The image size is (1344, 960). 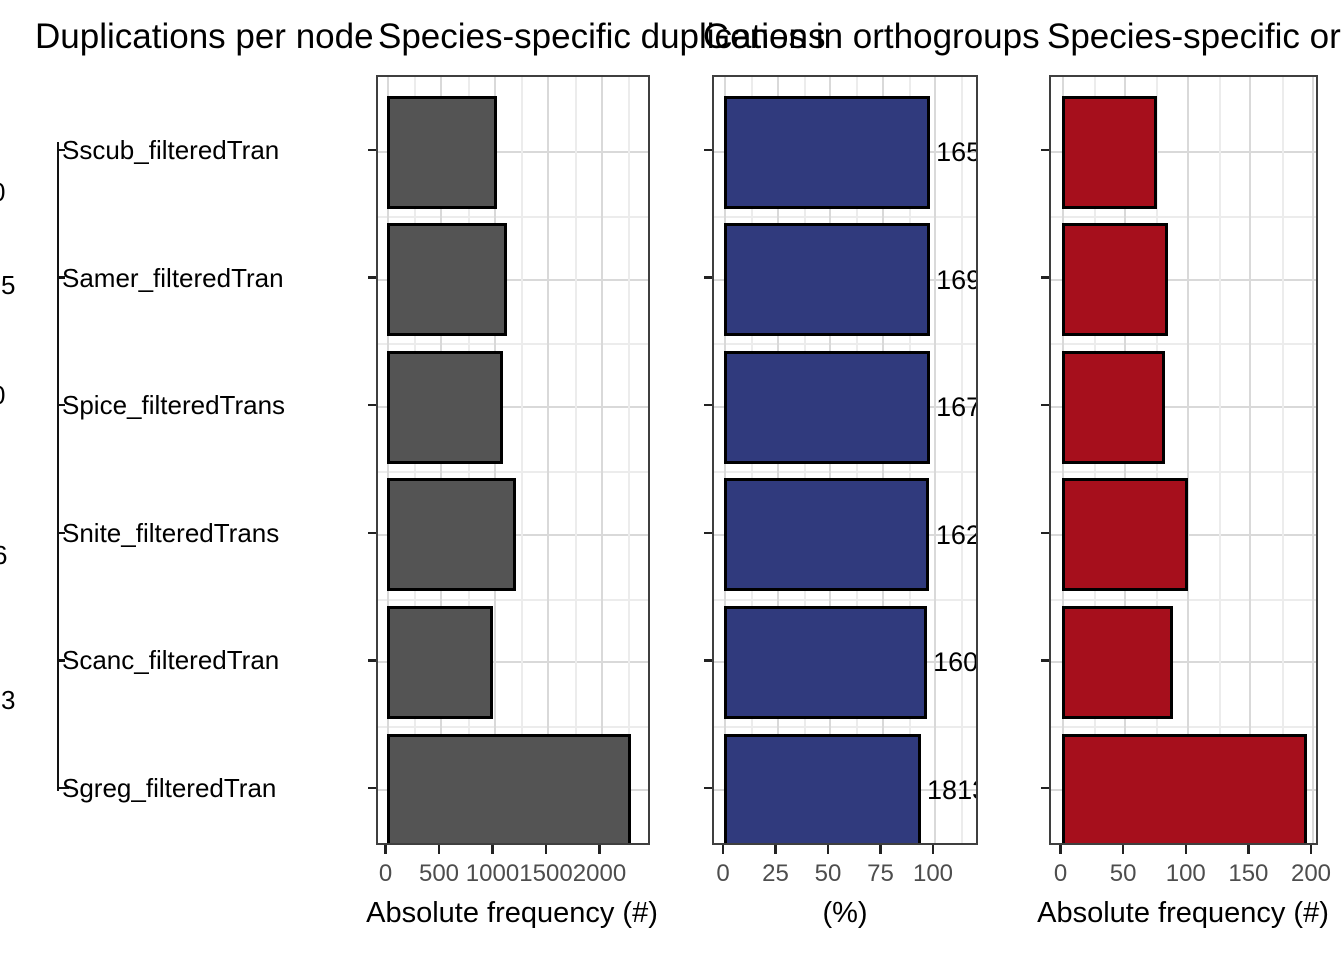 I want to click on species-label: Scanc_filteredTran, so click(x=171, y=660).